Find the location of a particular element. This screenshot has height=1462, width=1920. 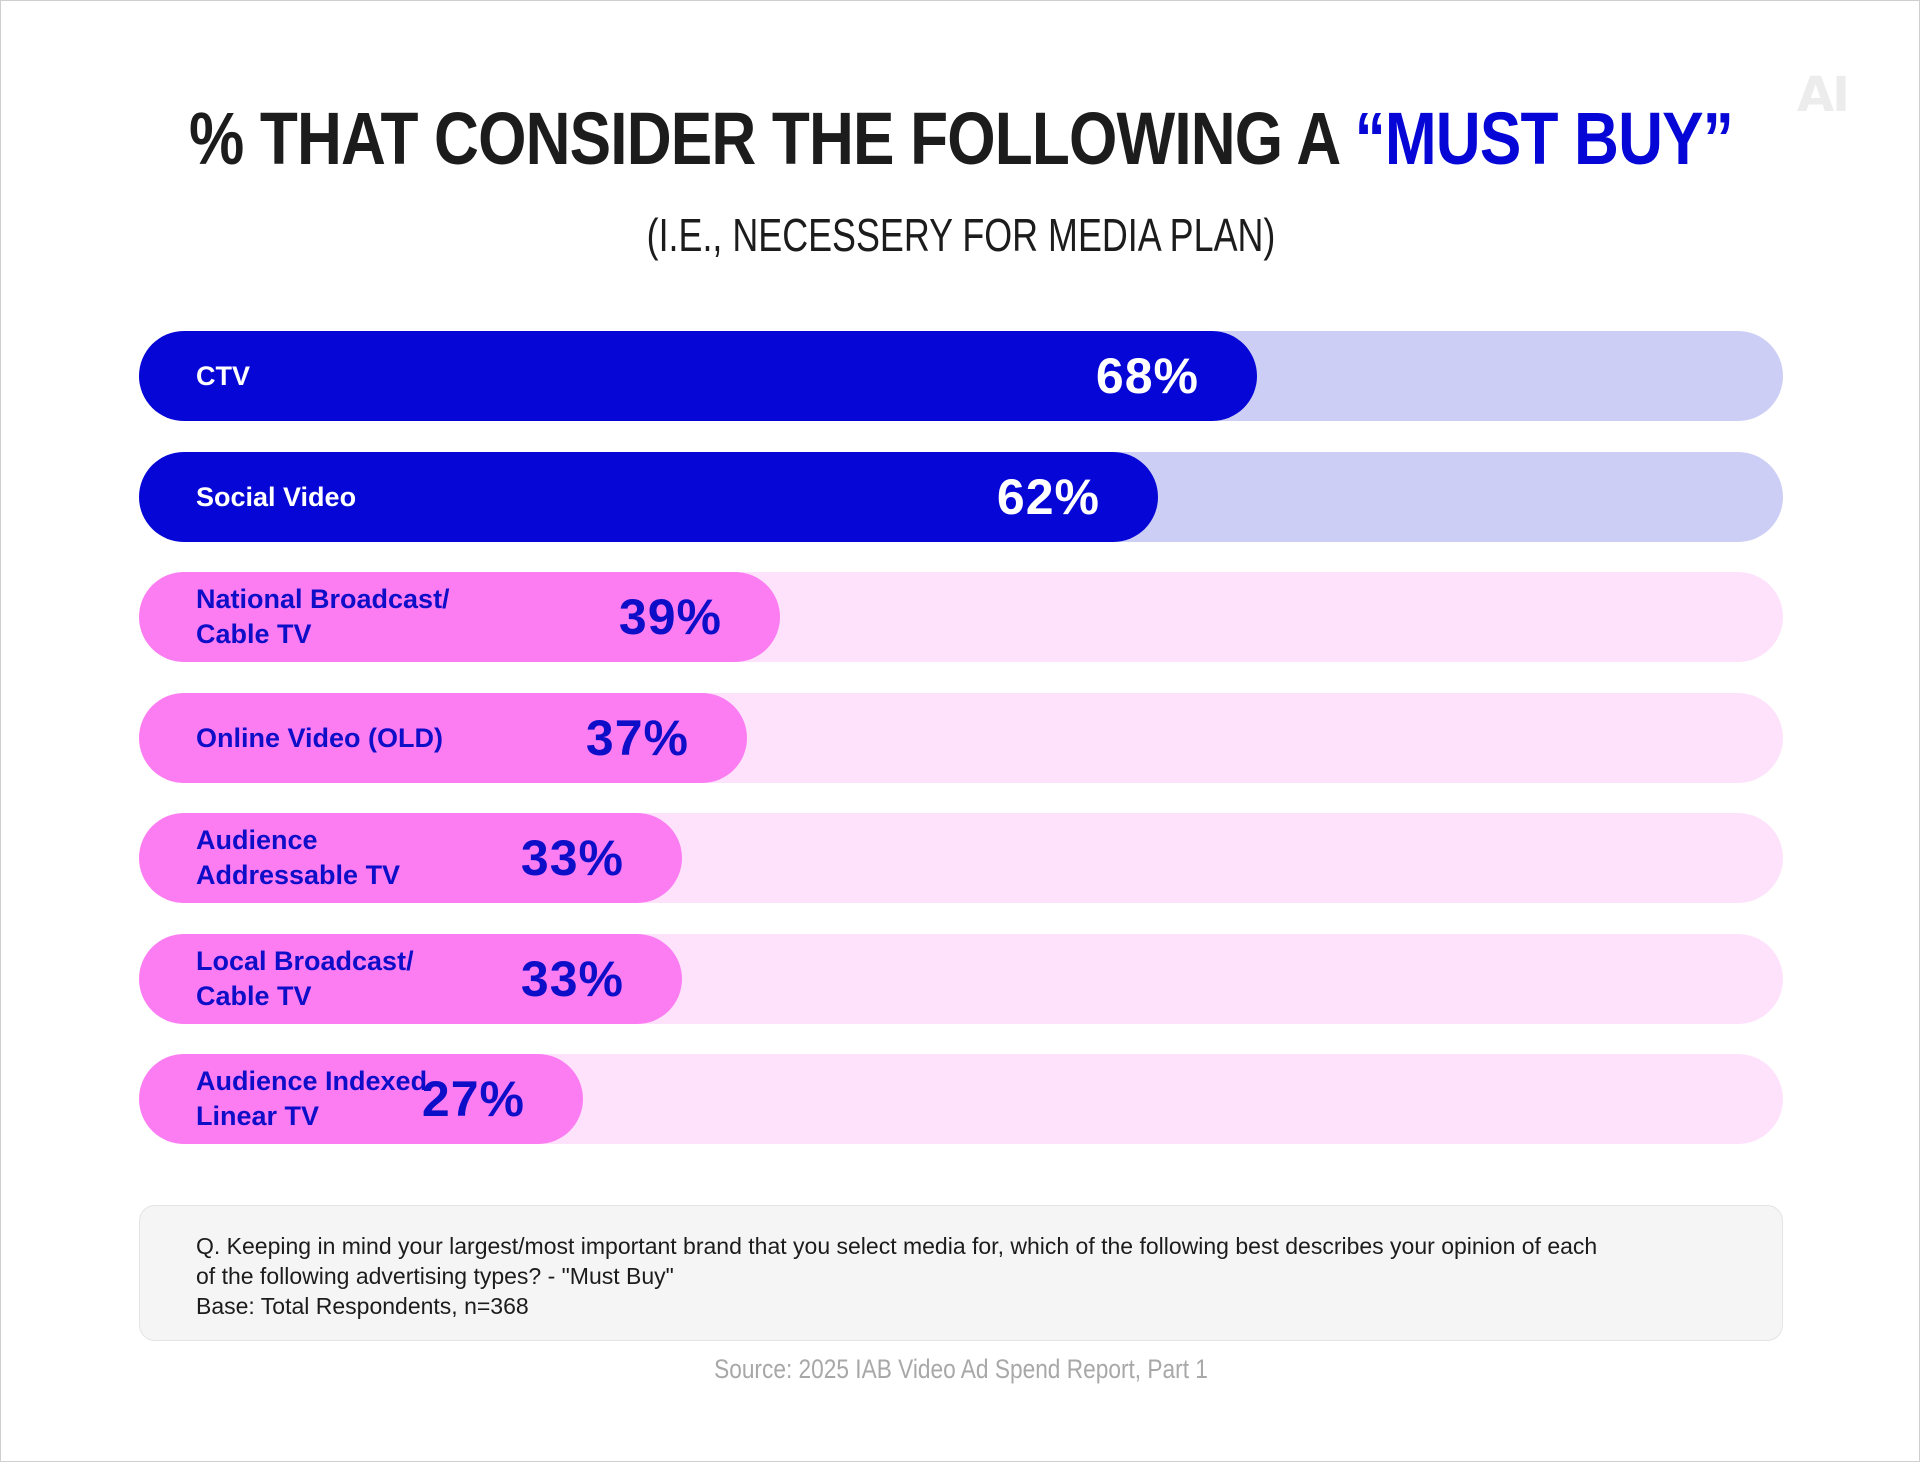

bar-value-5: 33% is located at coordinates (572, 979).